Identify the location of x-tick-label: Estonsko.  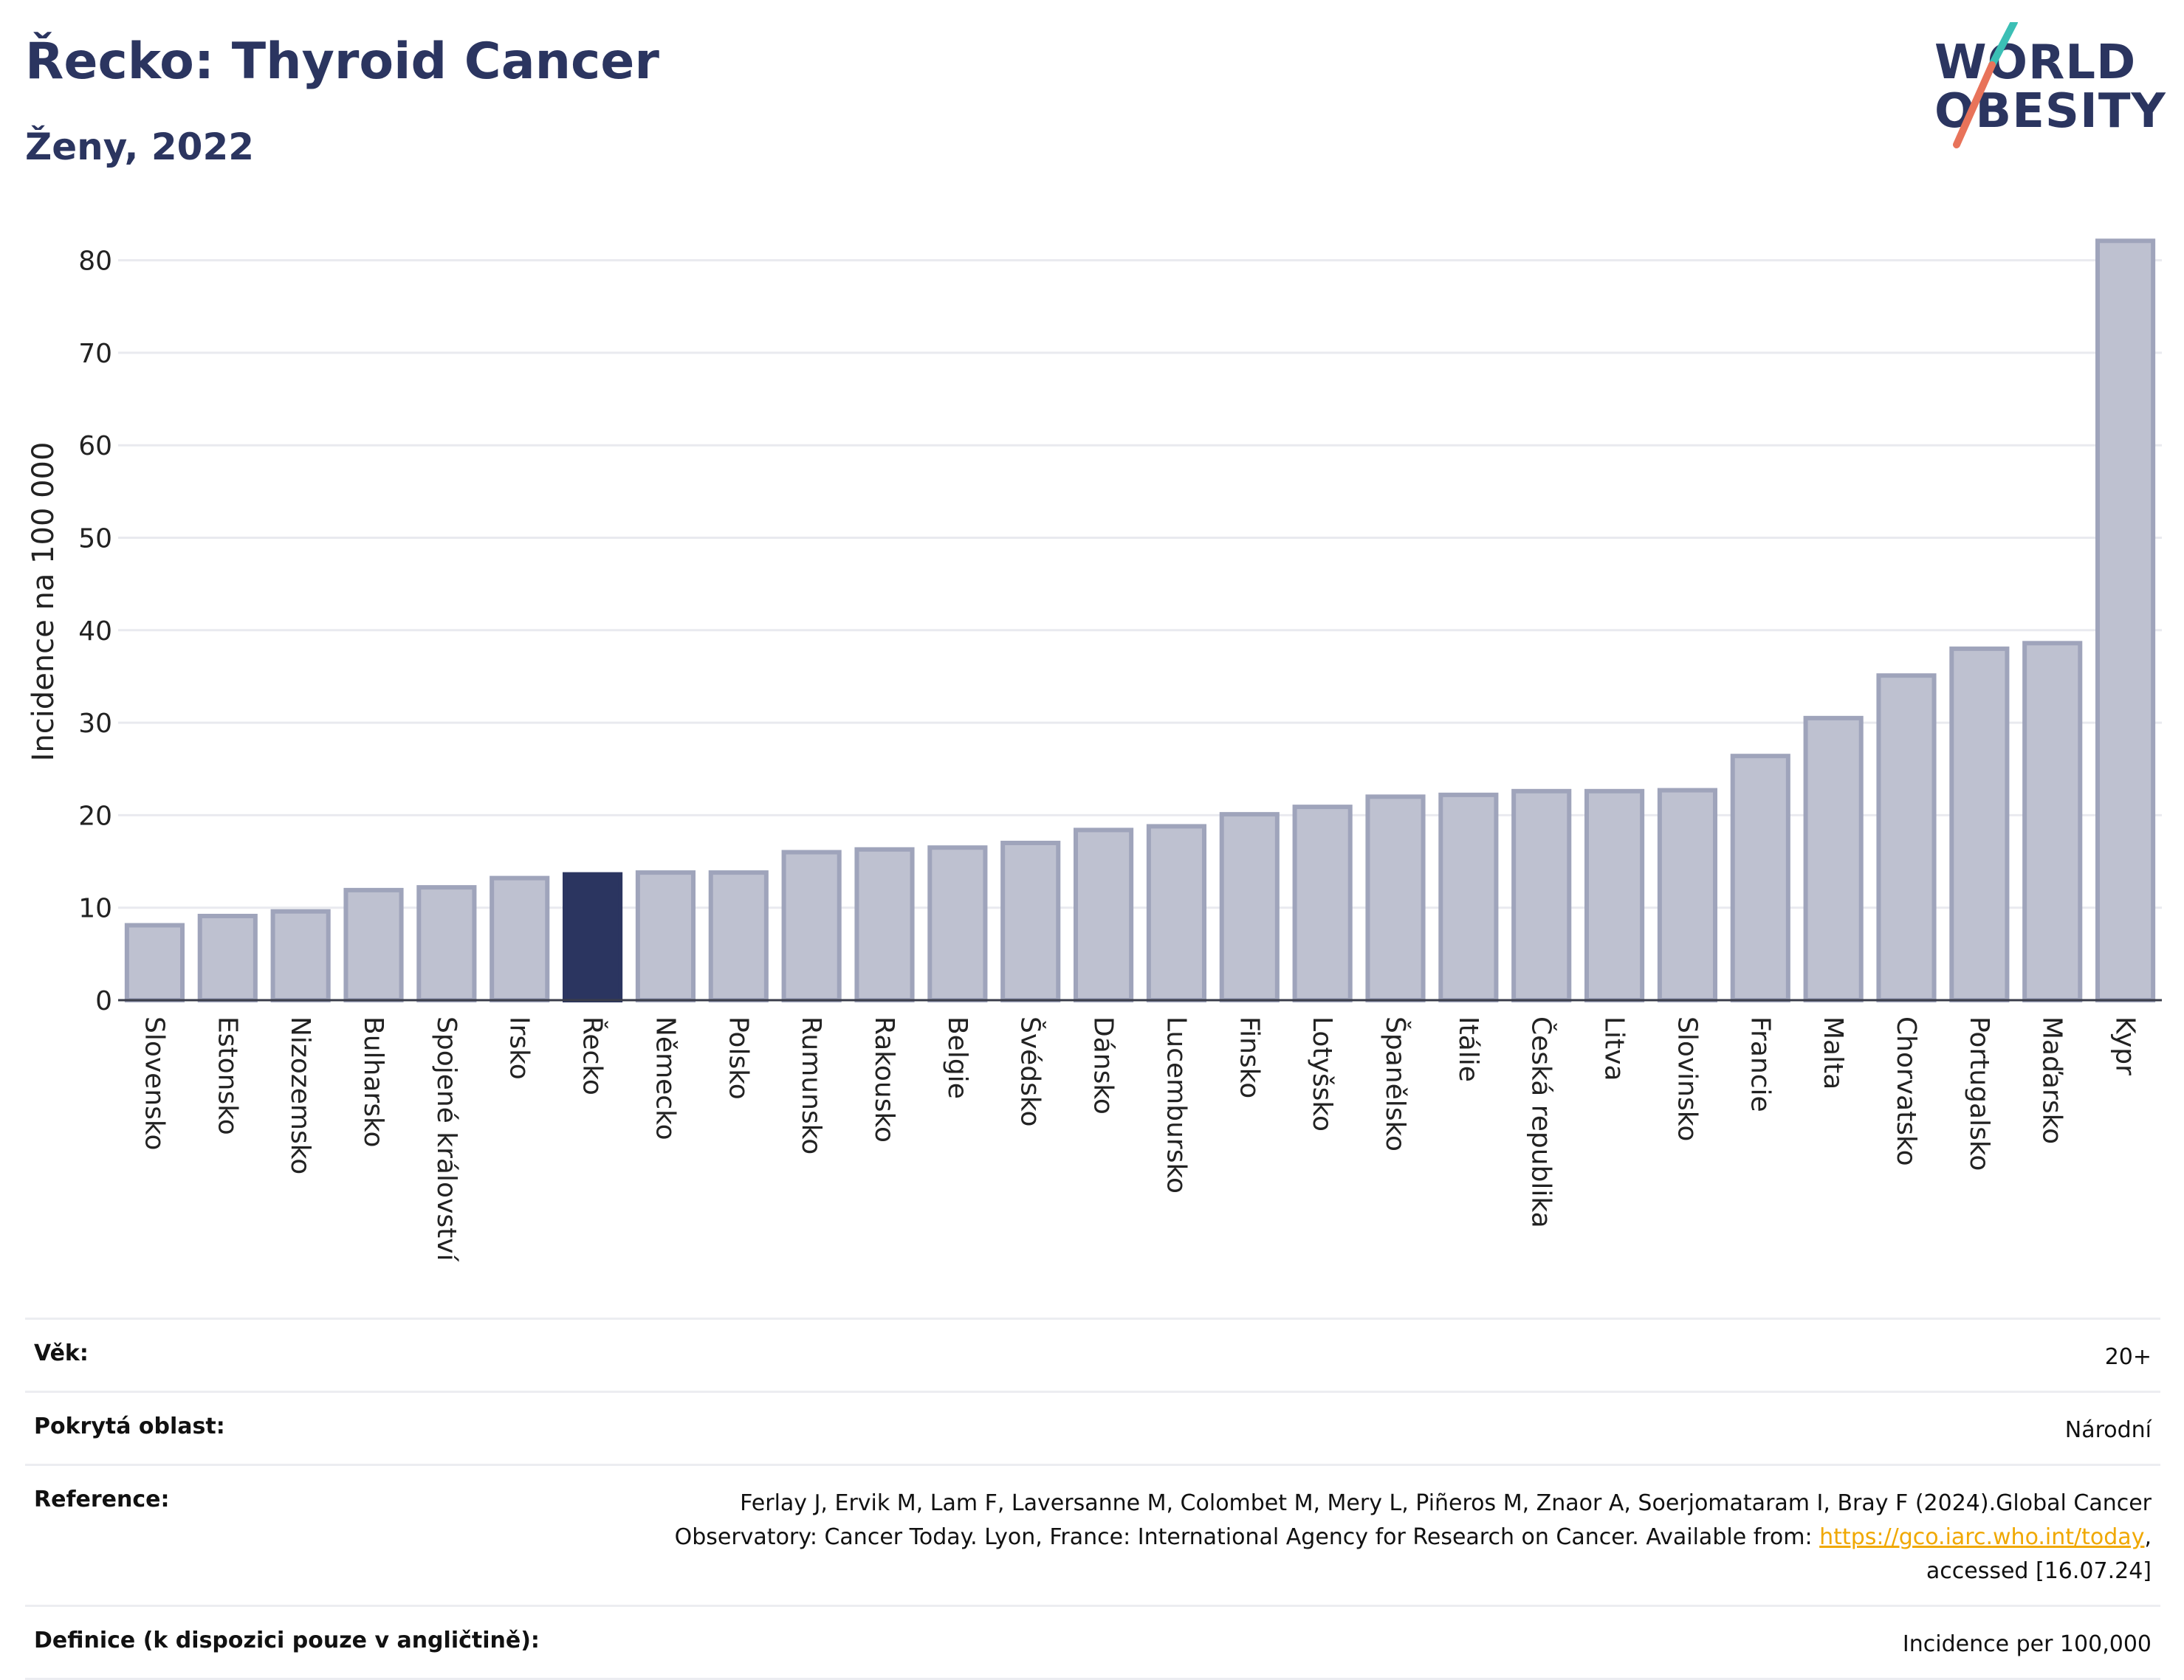
(227, 1075).